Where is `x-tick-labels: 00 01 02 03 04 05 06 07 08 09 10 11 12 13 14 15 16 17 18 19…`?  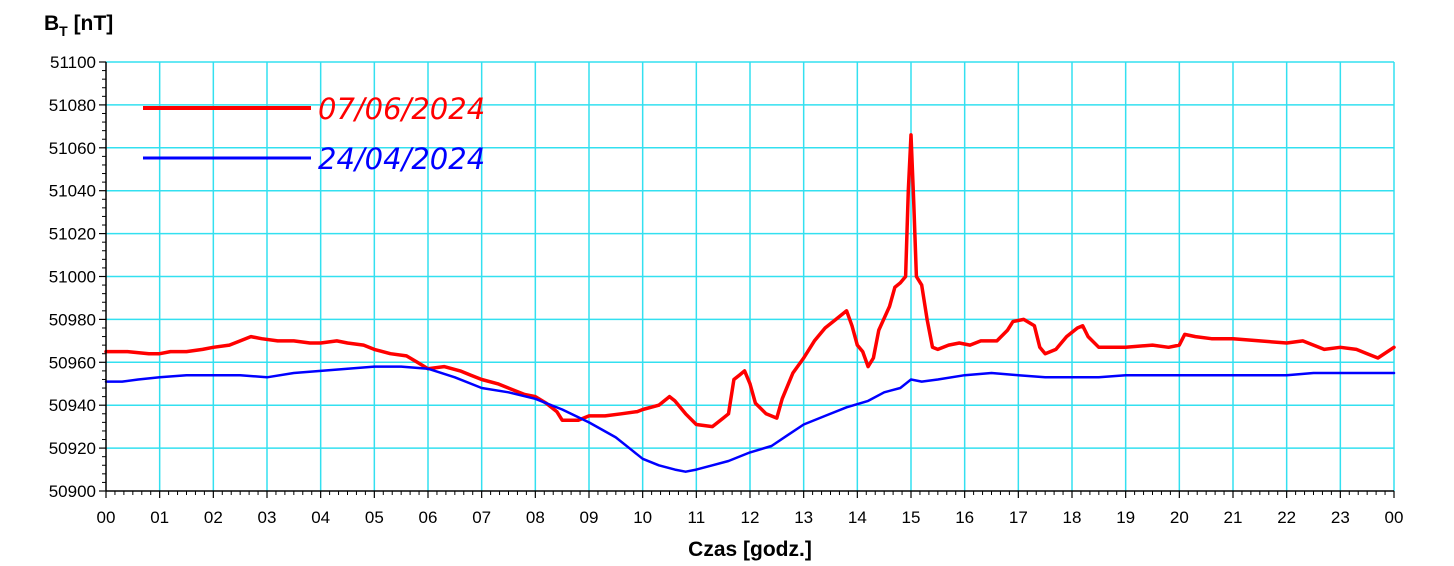 x-tick-labels: 00 01 02 03 04 05 06 07 08 09 10 11 12 13 14 15 16 17 18 19… is located at coordinates (750, 517).